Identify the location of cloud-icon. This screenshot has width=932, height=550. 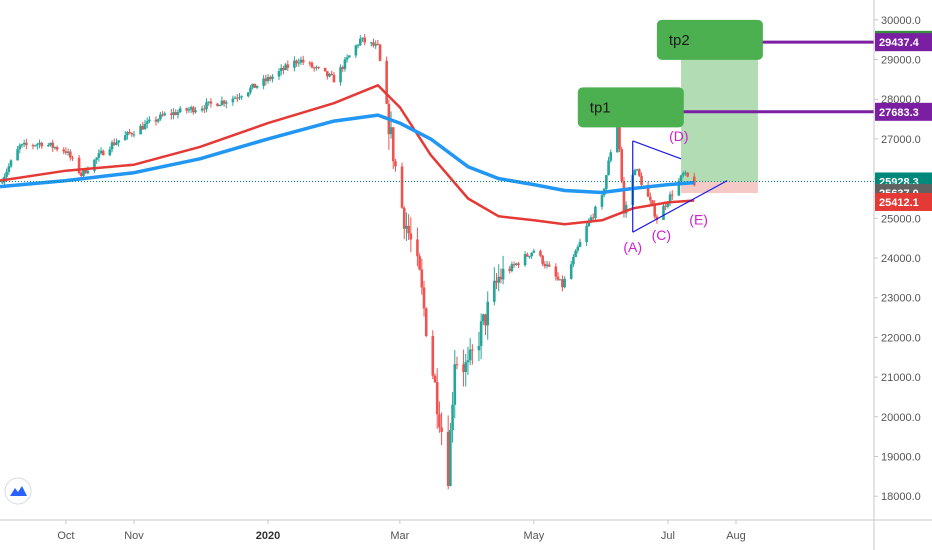
(18, 491).